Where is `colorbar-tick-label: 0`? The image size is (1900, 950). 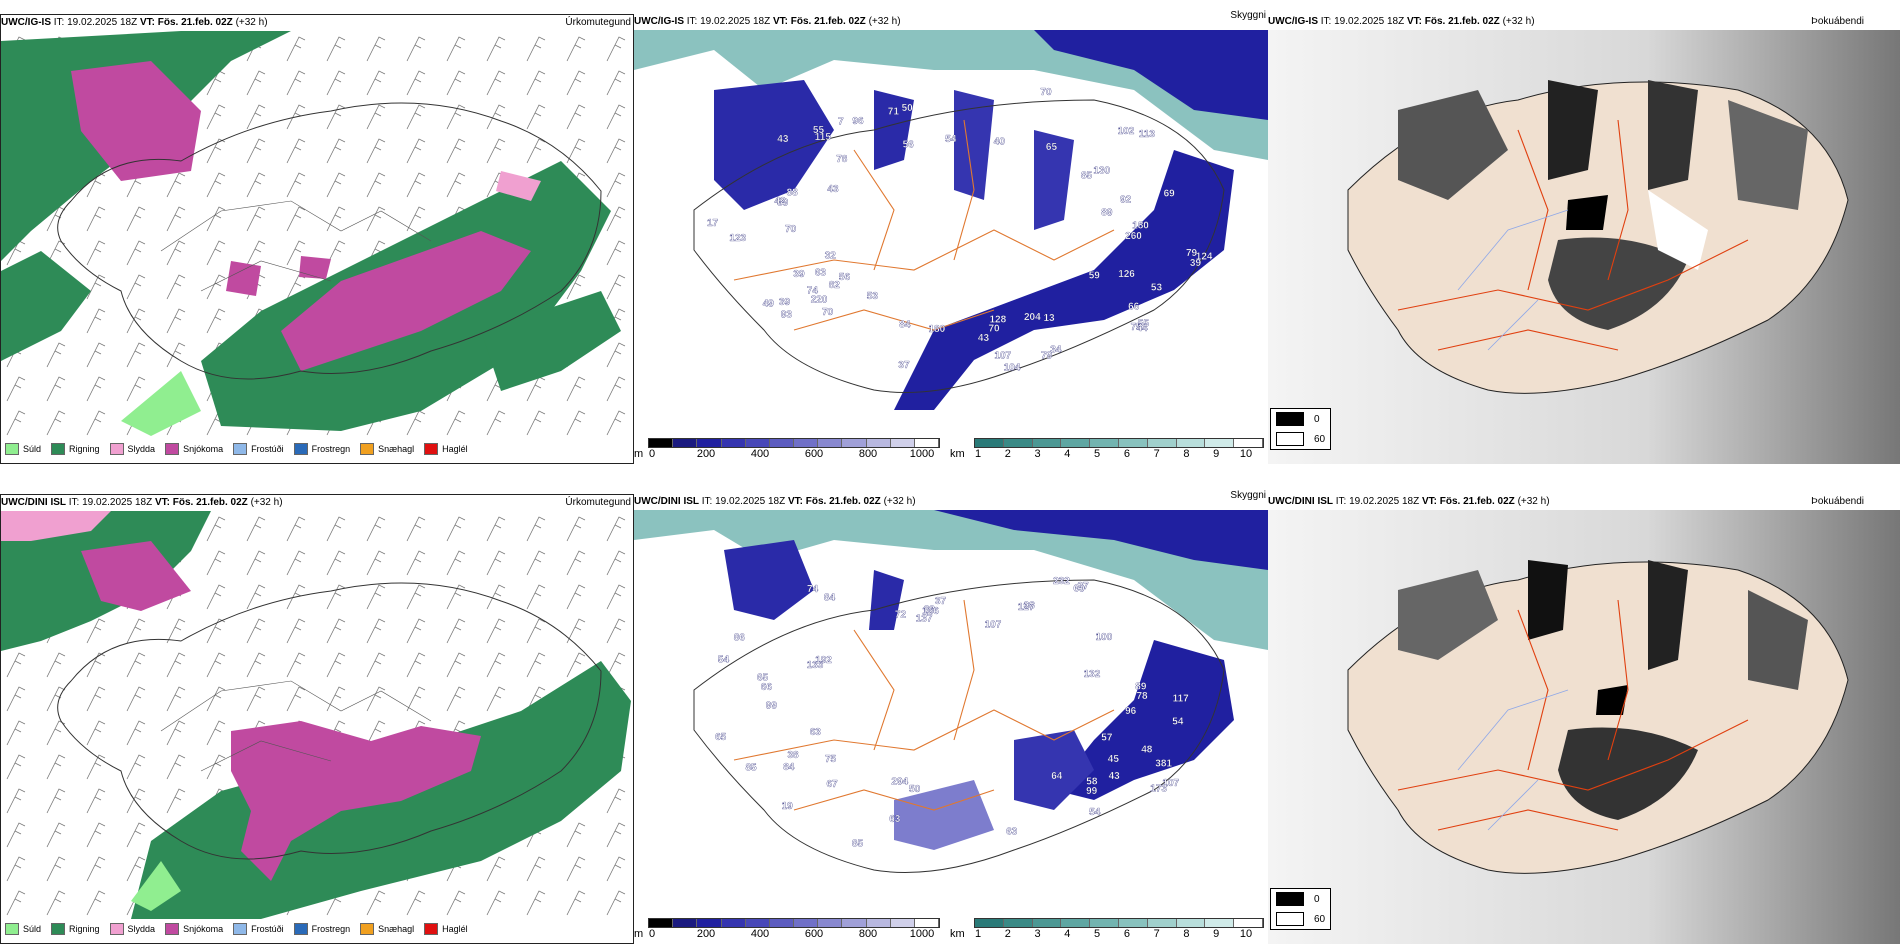 colorbar-tick-label: 0 is located at coordinates (652, 454).